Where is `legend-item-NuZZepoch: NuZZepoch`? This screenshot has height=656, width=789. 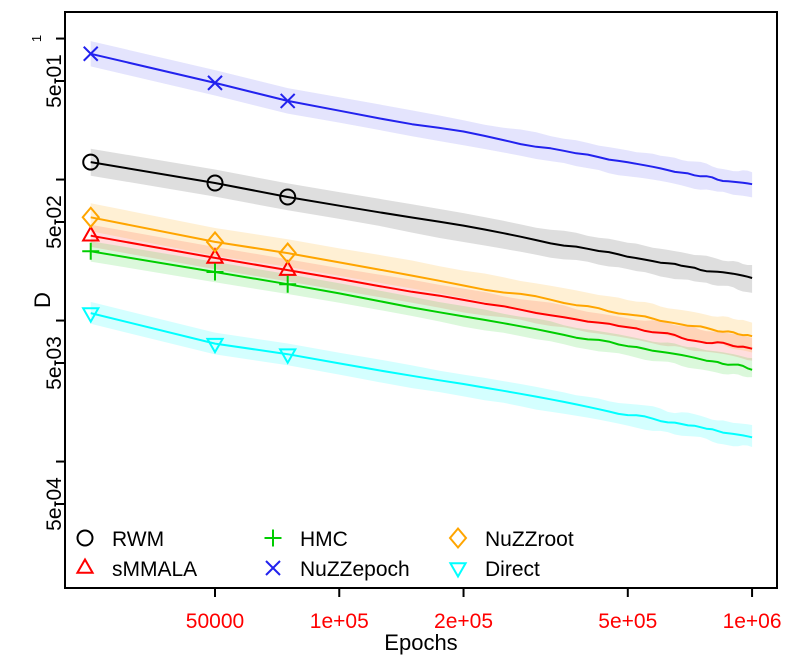
legend-item-NuZZepoch: NuZZepoch is located at coordinates (337, 569).